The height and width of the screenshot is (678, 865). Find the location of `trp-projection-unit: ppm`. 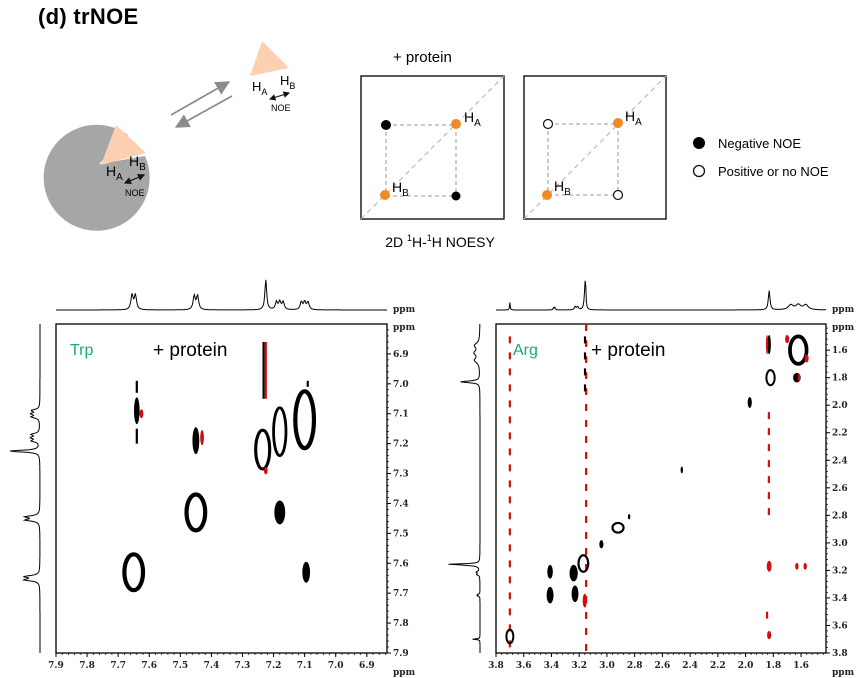

trp-projection-unit: ppm is located at coordinates (404, 310).